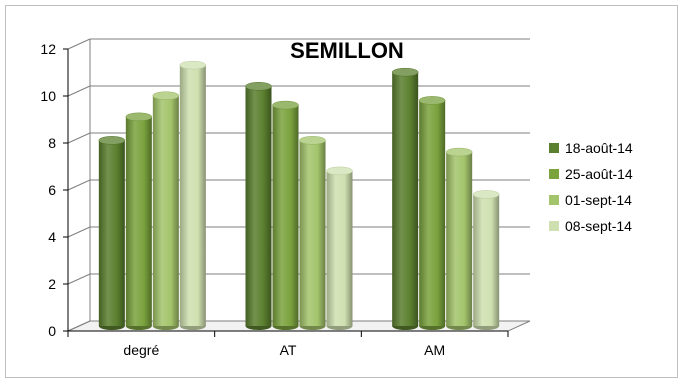 The image size is (685, 385). Describe the element at coordinates (48, 49) in the screenshot. I see `y-tick-label: 12` at that location.